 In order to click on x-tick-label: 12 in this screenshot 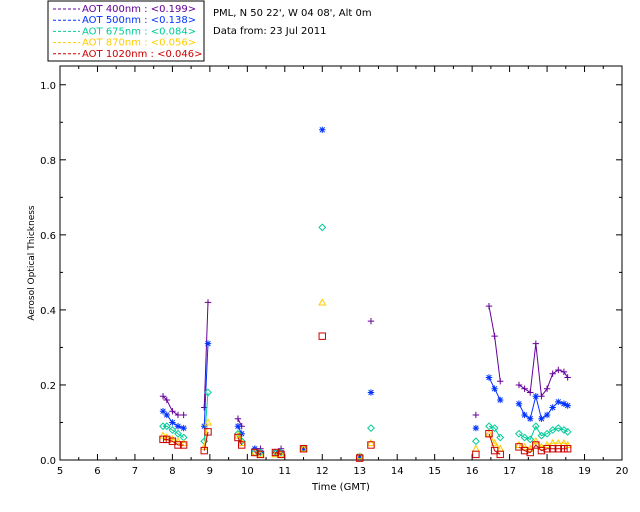, I will do `click(322, 471)`.